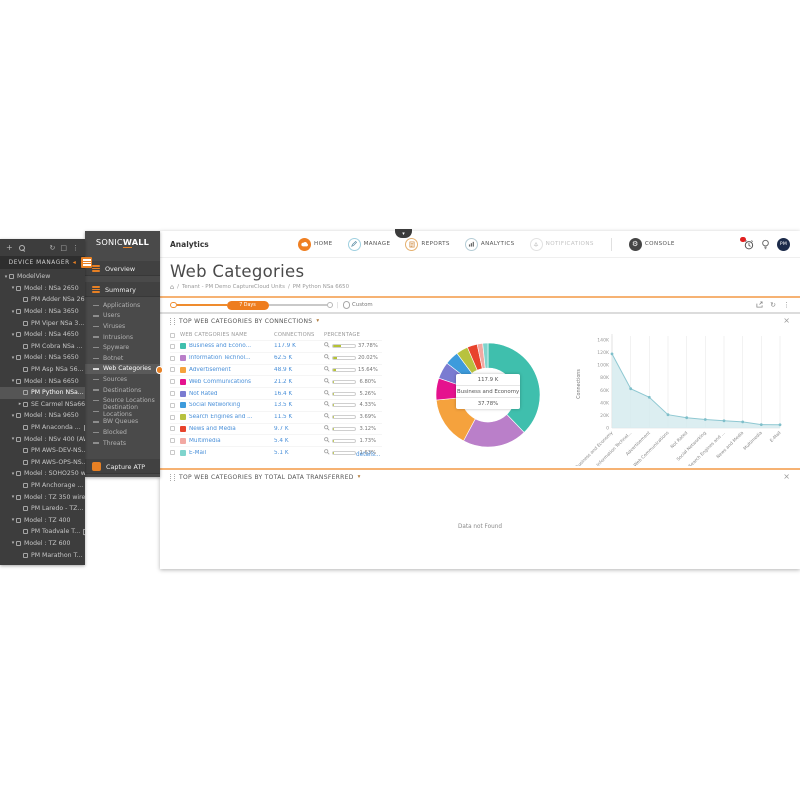  What do you see at coordinates (122, 337) in the screenshot?
I see `sidebar-item-intrusions: Intrusions` at bounding box center [122, 337].